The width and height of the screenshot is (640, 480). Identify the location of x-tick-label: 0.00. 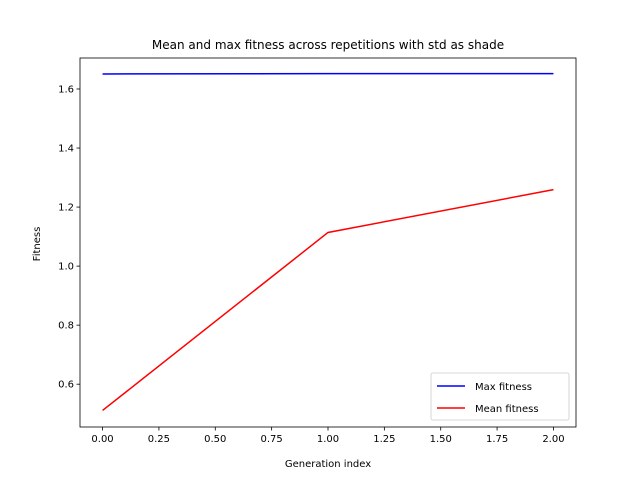
(102, 439).